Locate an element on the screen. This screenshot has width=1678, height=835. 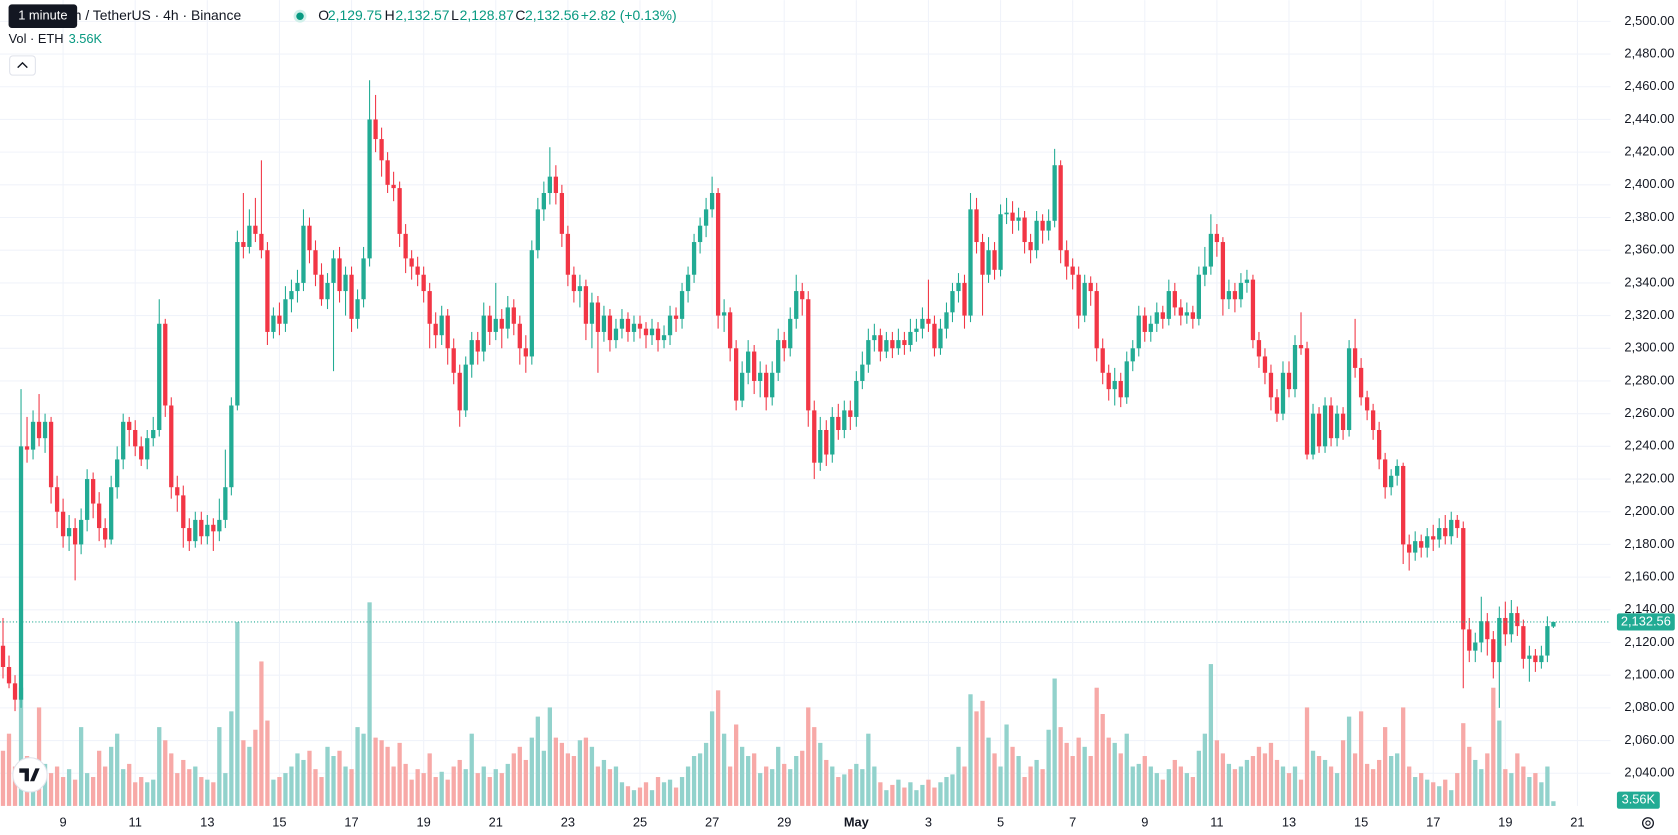
y-tick-label: 2,420.00 is located at coordinates (1649, 151).